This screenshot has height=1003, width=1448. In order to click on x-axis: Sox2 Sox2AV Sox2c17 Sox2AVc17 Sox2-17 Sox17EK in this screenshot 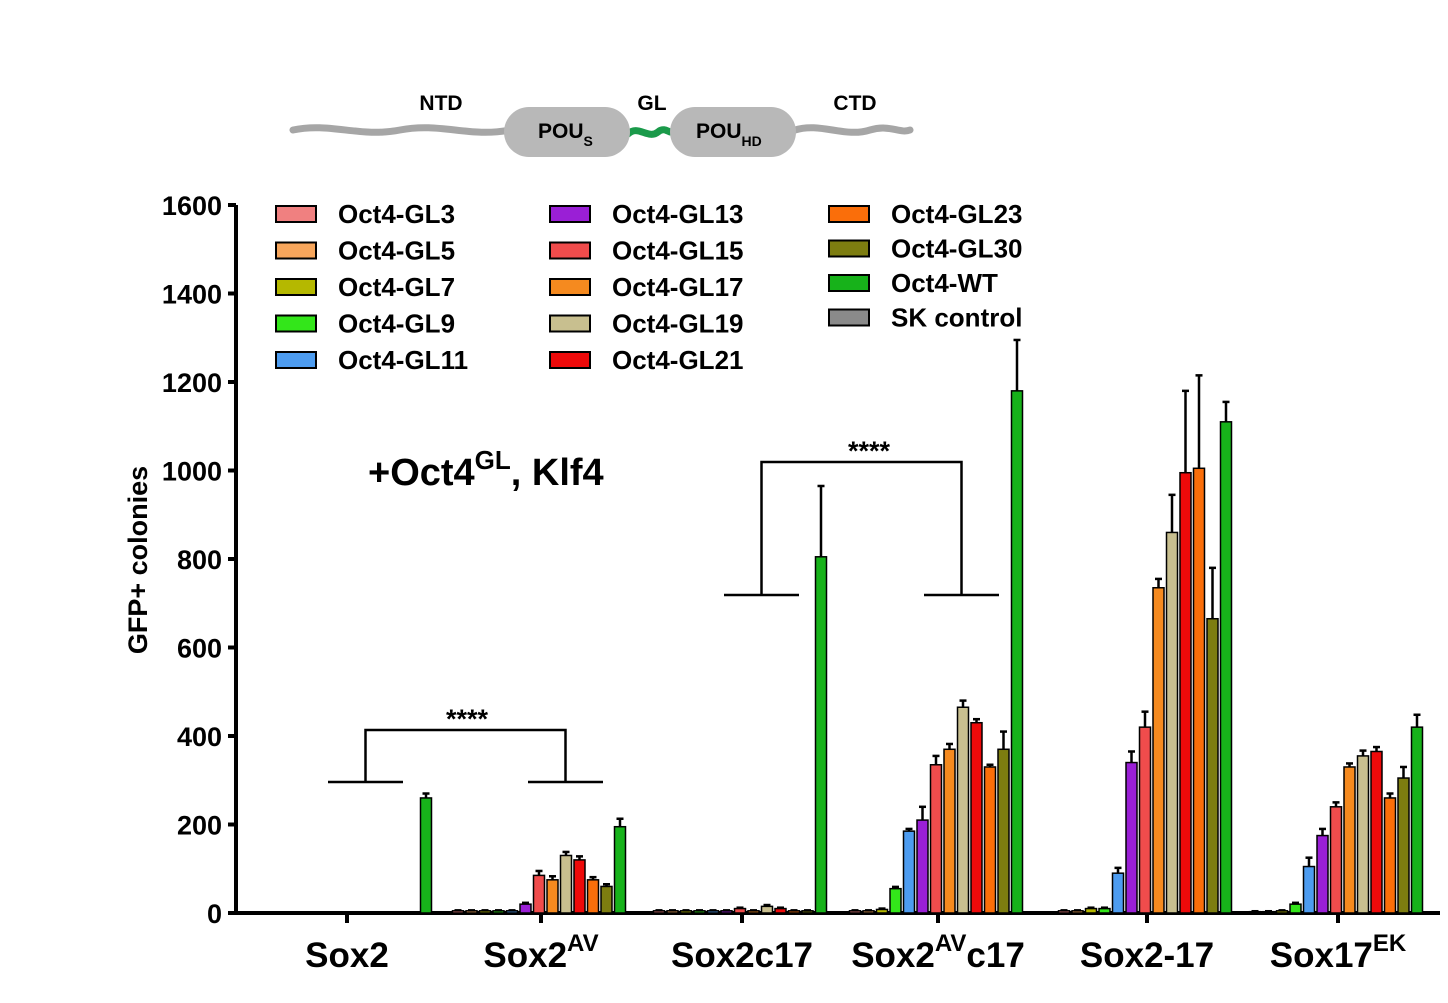, I will do `click(837, 943)`.